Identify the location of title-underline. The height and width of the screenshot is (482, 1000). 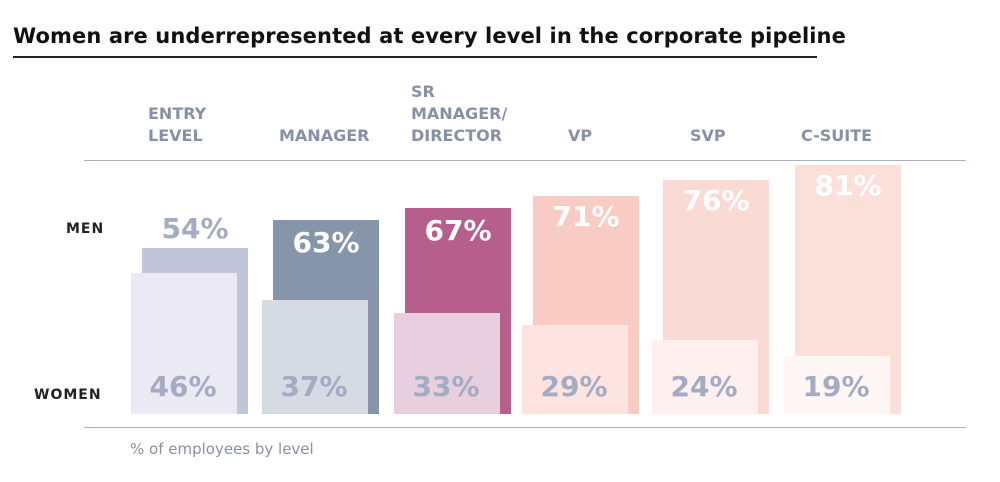
(415, 57).